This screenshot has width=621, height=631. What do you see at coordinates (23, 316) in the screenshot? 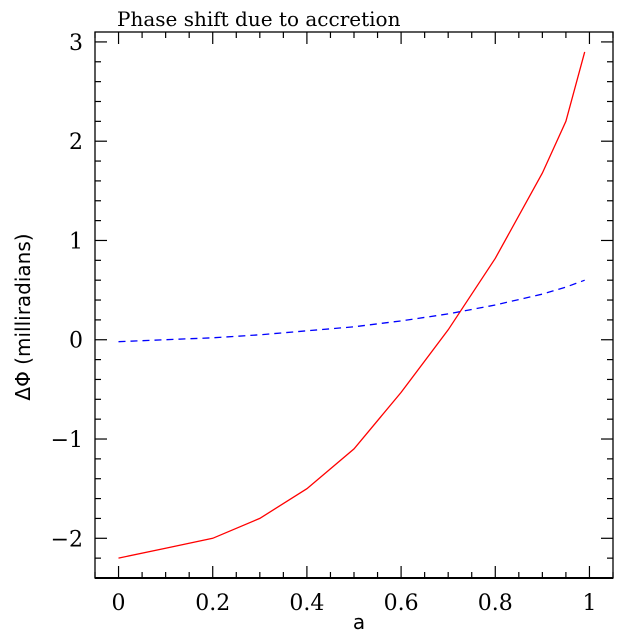
I see `y-axis-label: ΔΦ (milliradians)` at bounding box center [23, 316].